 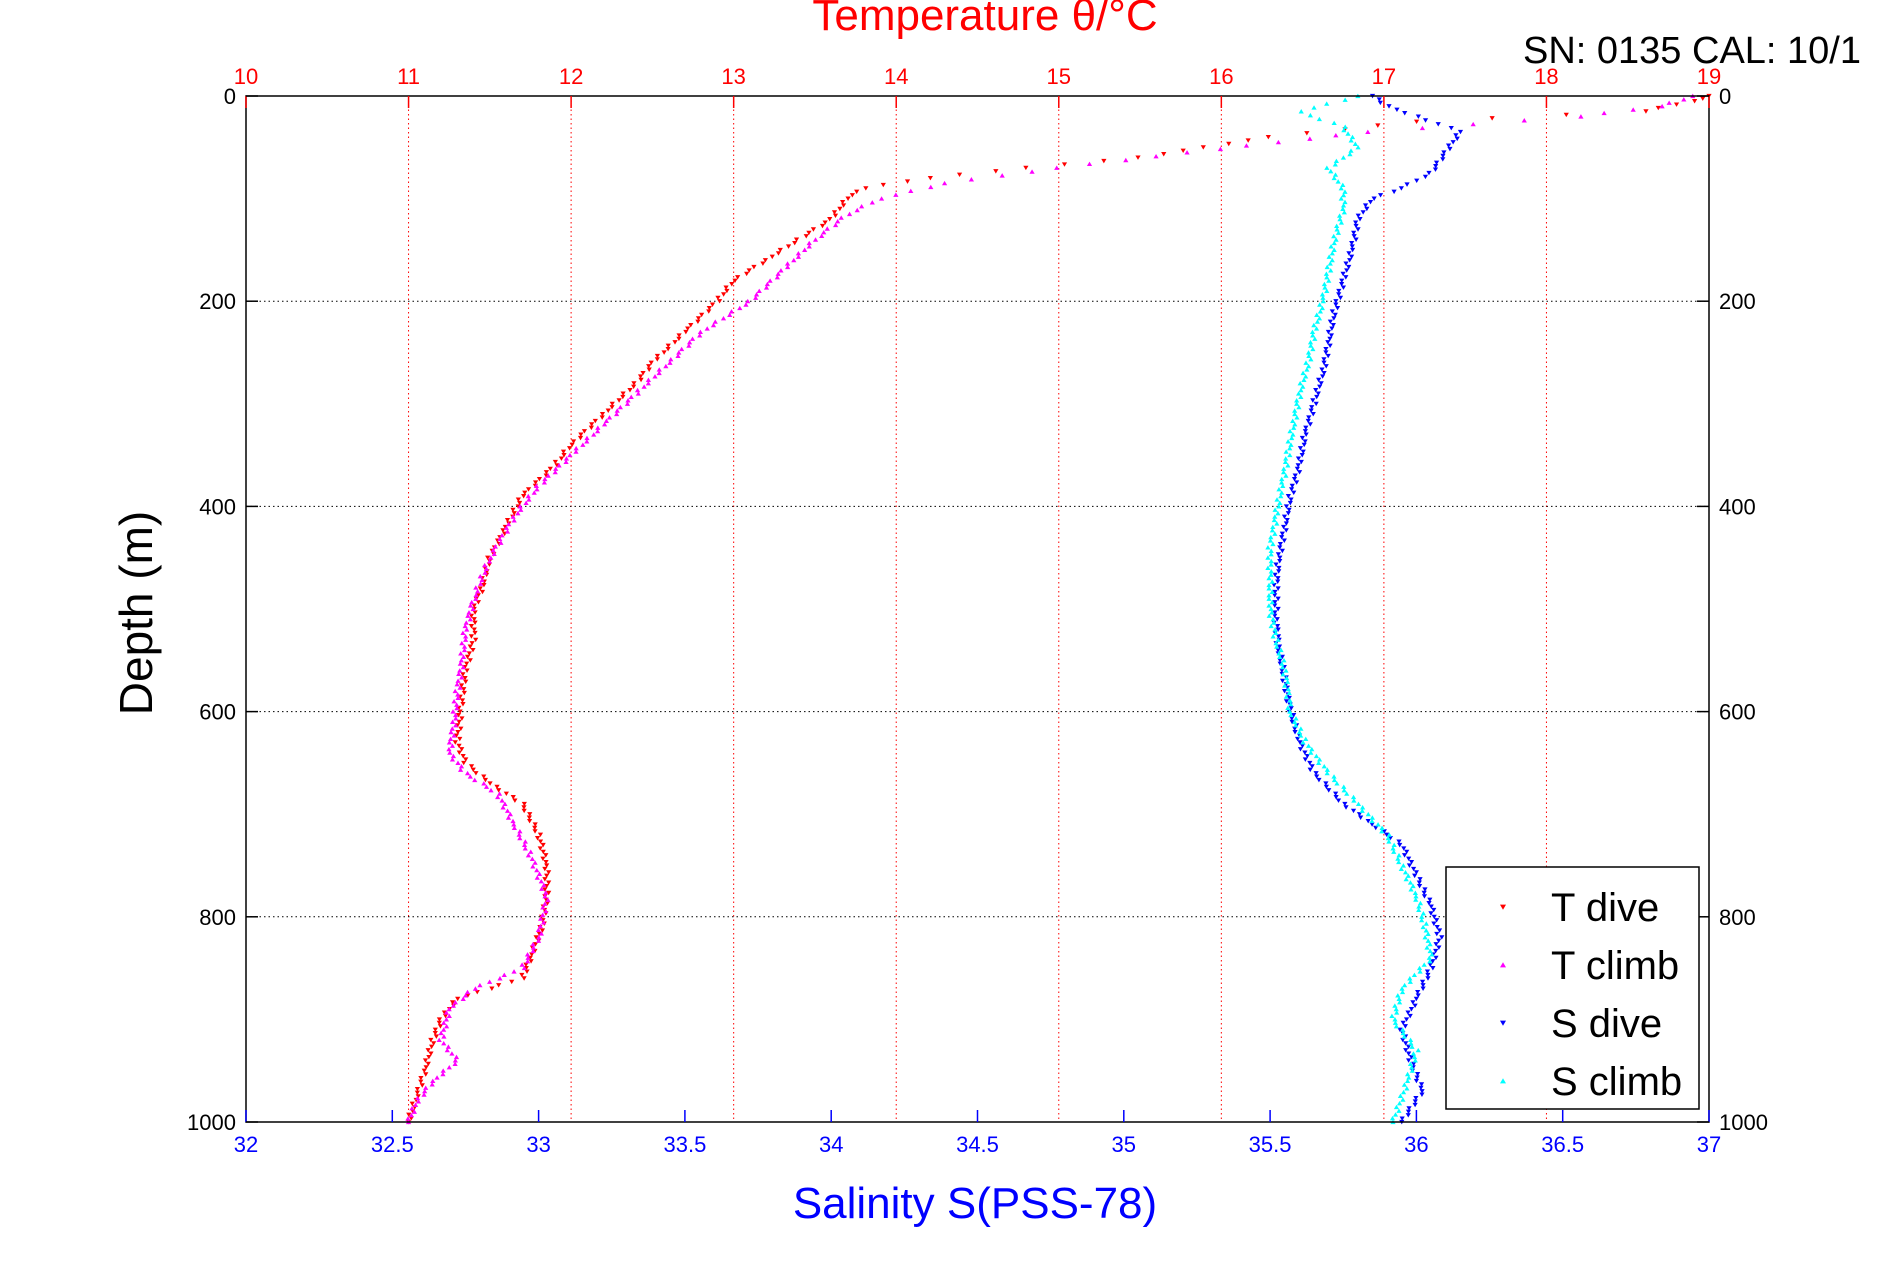 What do you see at coordinates (1546, 76) in the screenshot?
I see `top-axis-tick-label: 18` at bounding box center [1546, 76].